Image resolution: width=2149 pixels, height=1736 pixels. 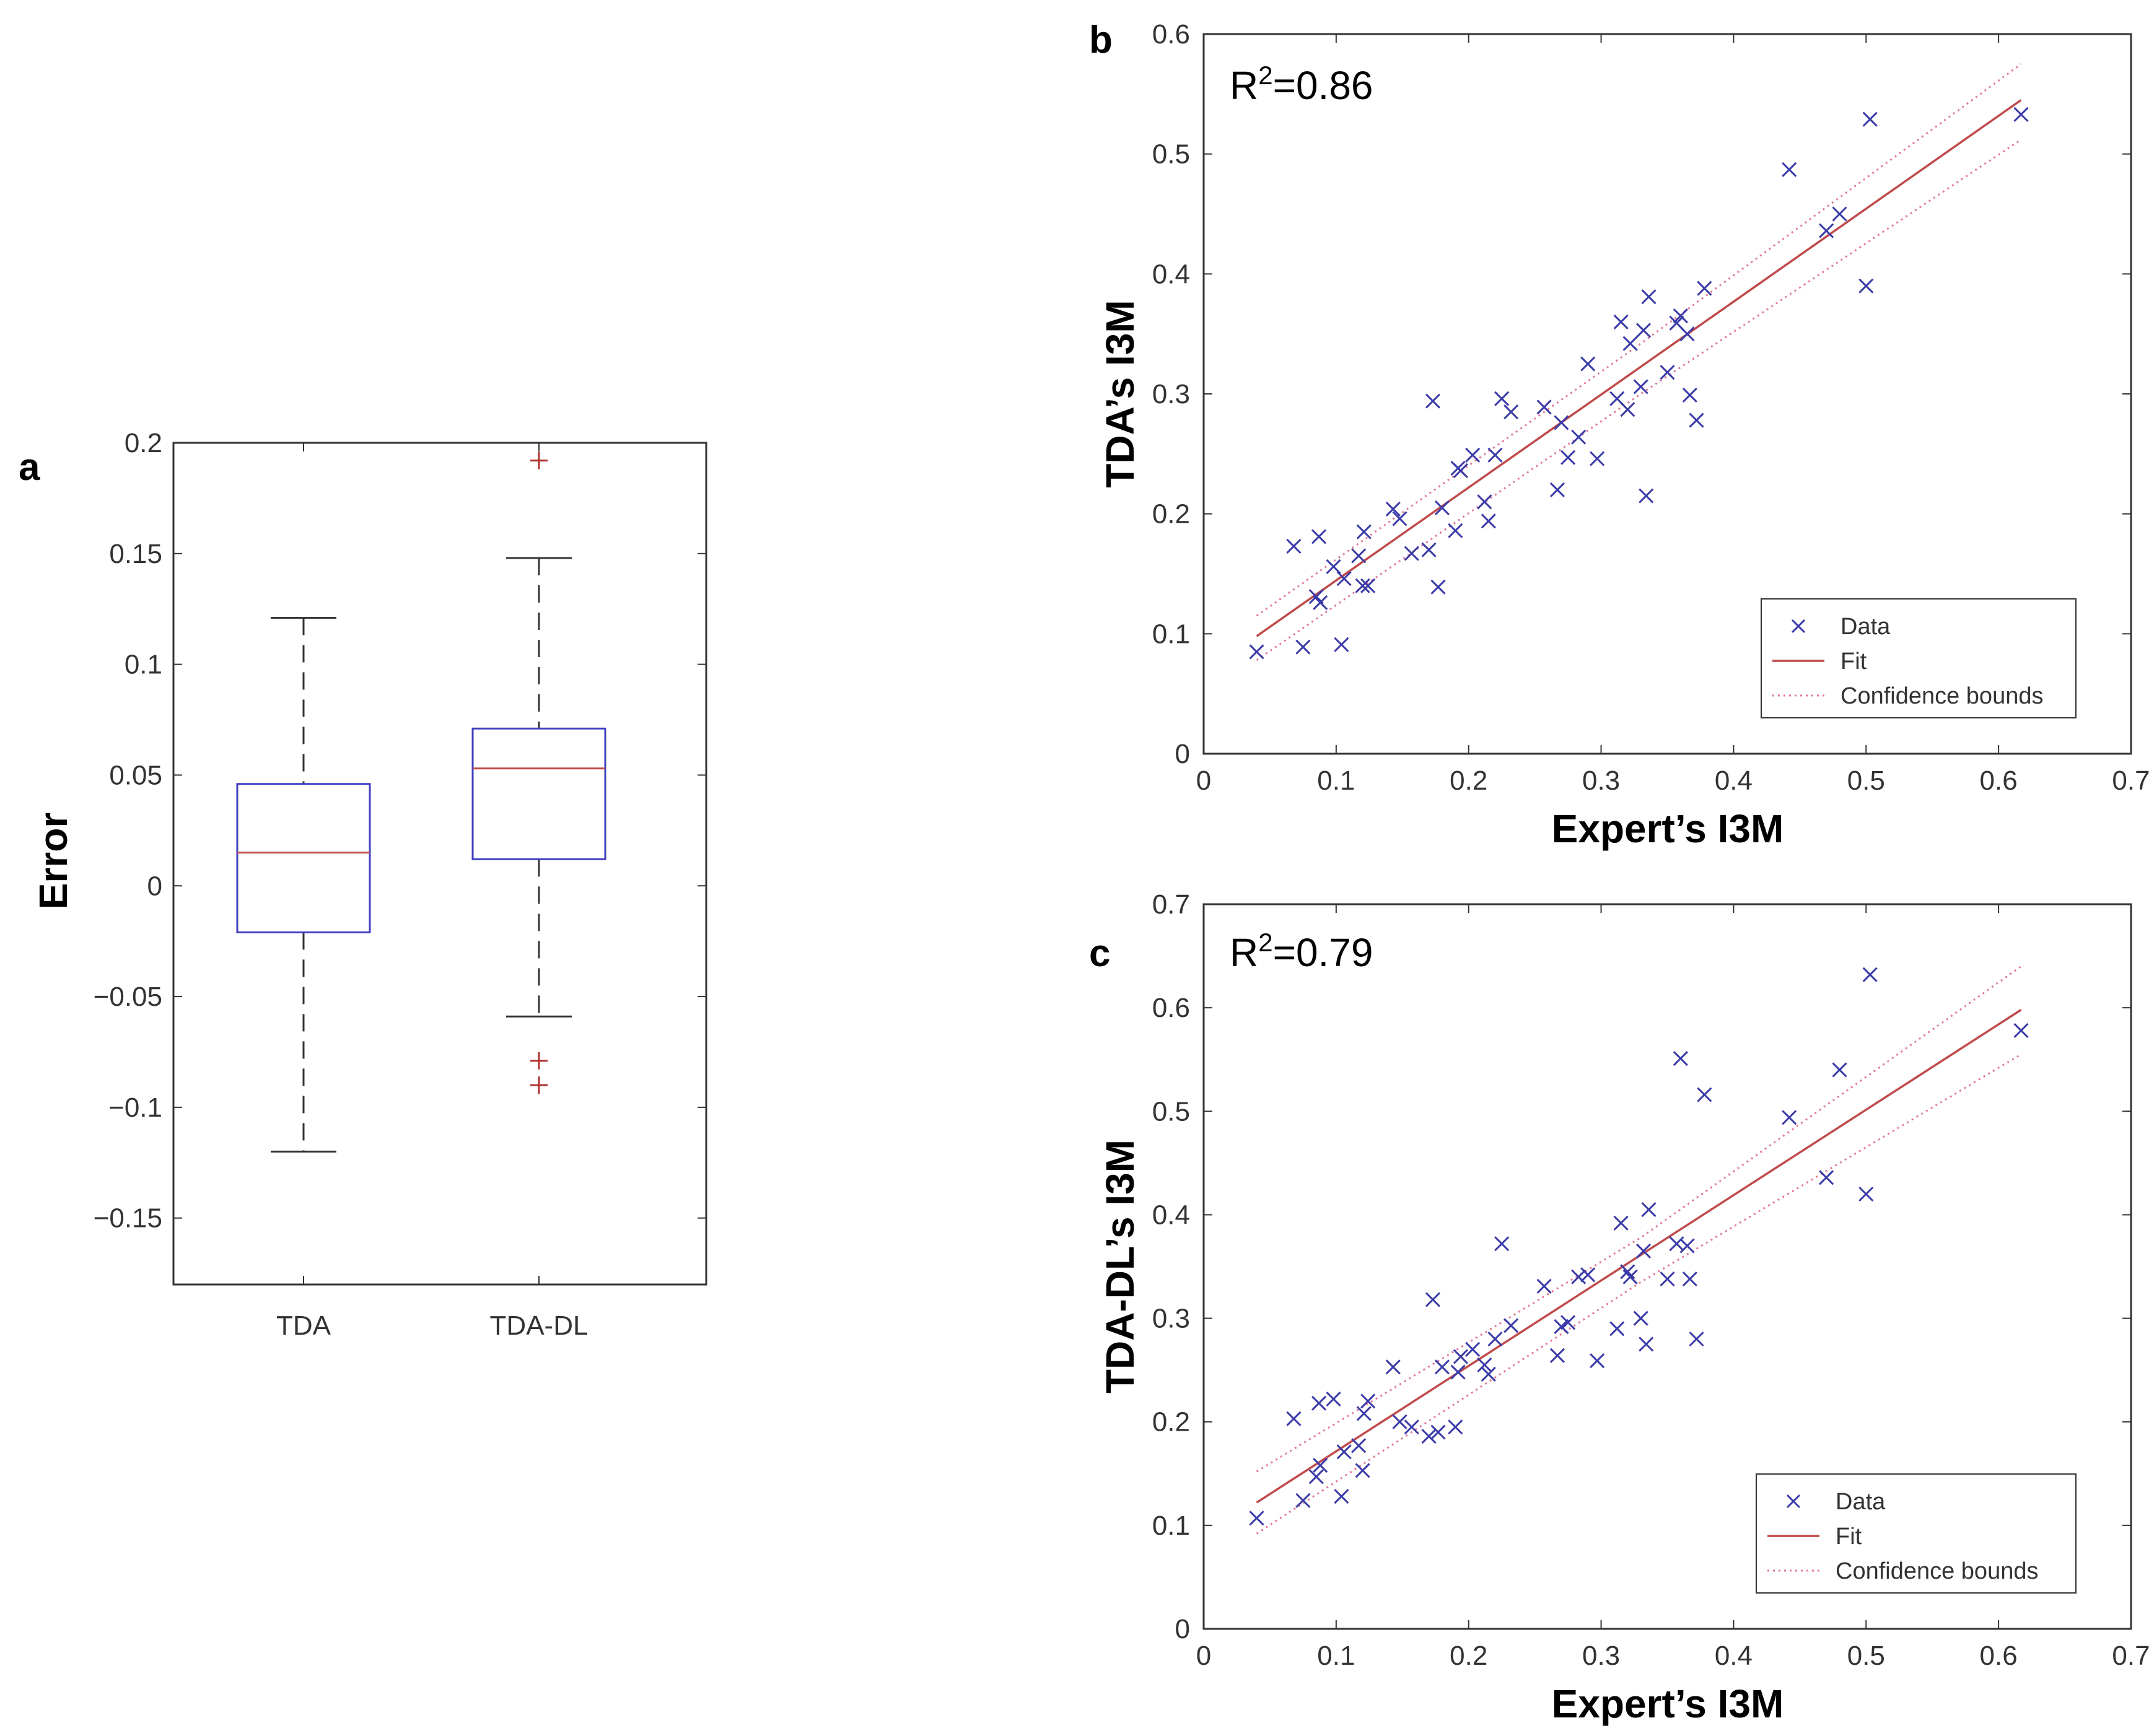 I want to click on y-tick-label: −0.05, so click(x=128, y=997).